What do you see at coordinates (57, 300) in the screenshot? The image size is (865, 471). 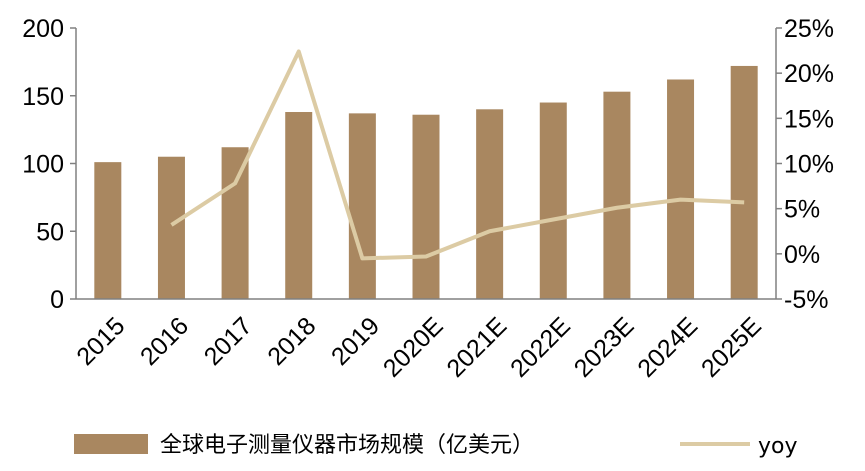 I see `left-tick-label: 0` at bounding box center [57, 300].